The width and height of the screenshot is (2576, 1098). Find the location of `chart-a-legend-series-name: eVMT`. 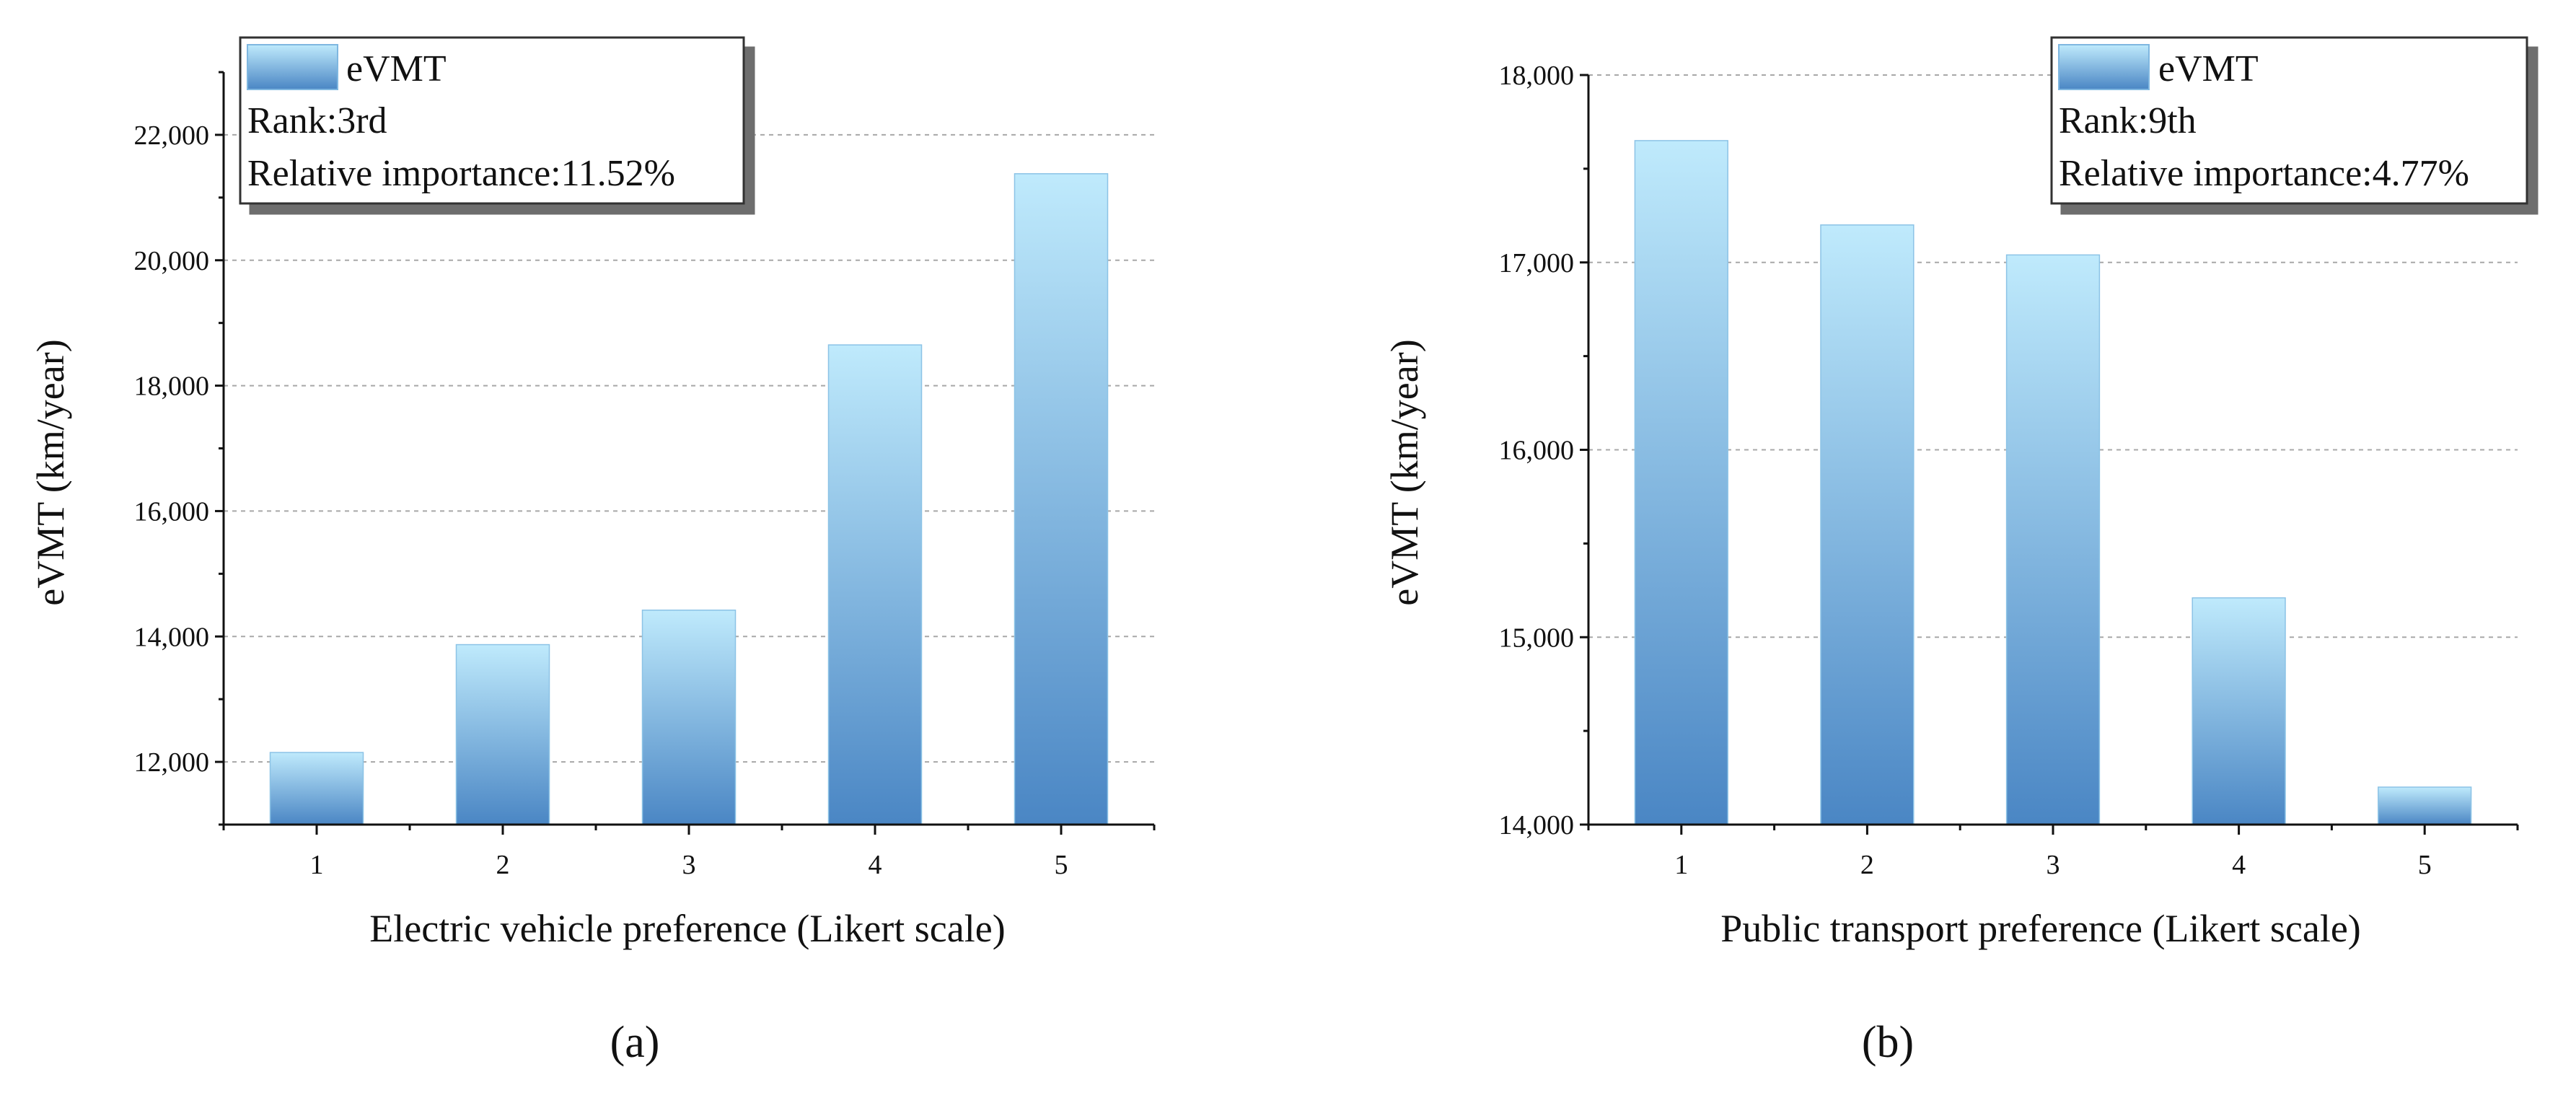

chart-a-legend-series-name: eVMT is located at coordinates (396, 69).